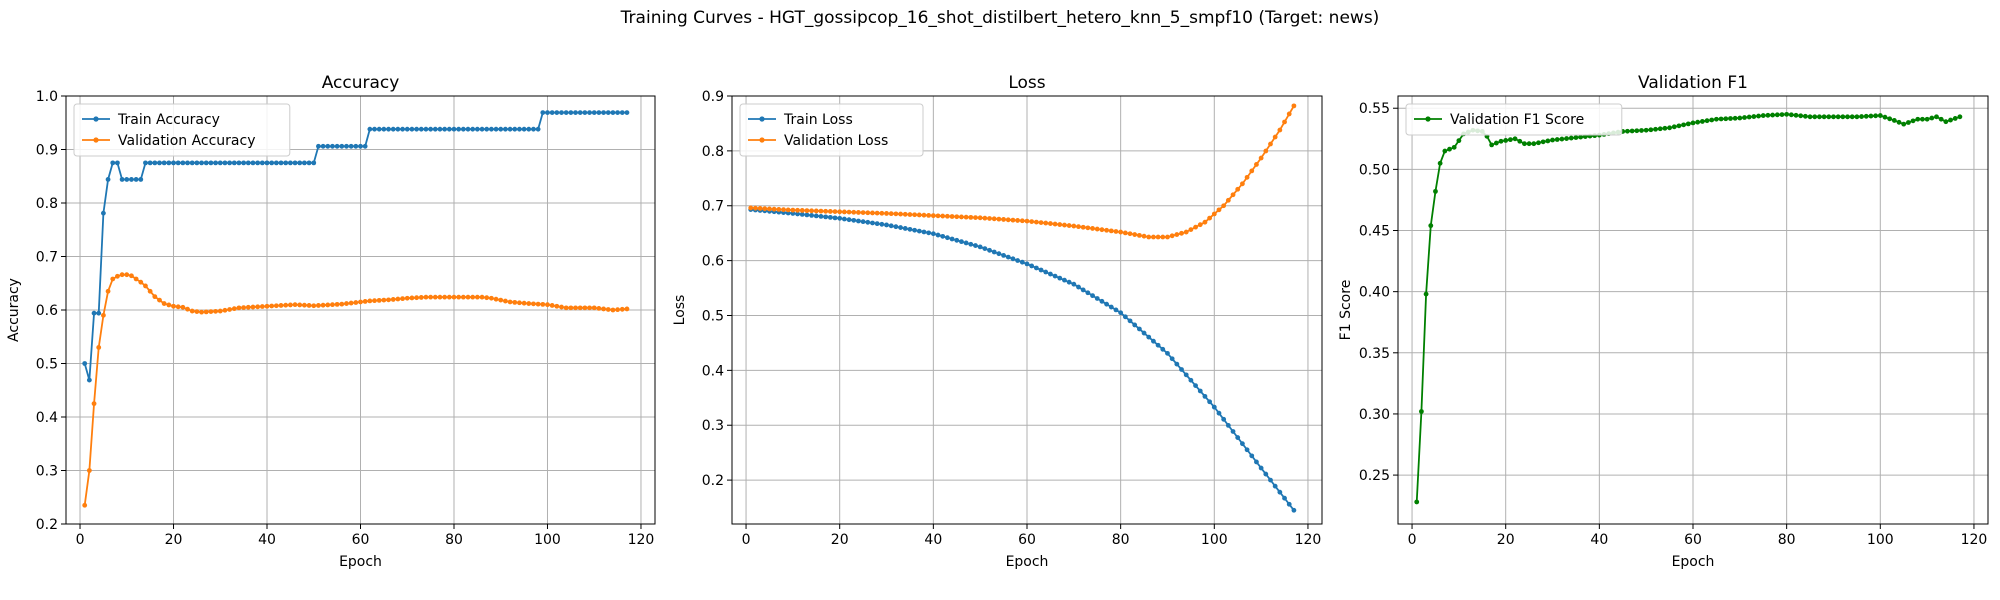 This screenshot has width=2000, height=600. Describe the element at coordinates (1308, 540) in the screenshot. I see `x-tick-label: 120` at that location.